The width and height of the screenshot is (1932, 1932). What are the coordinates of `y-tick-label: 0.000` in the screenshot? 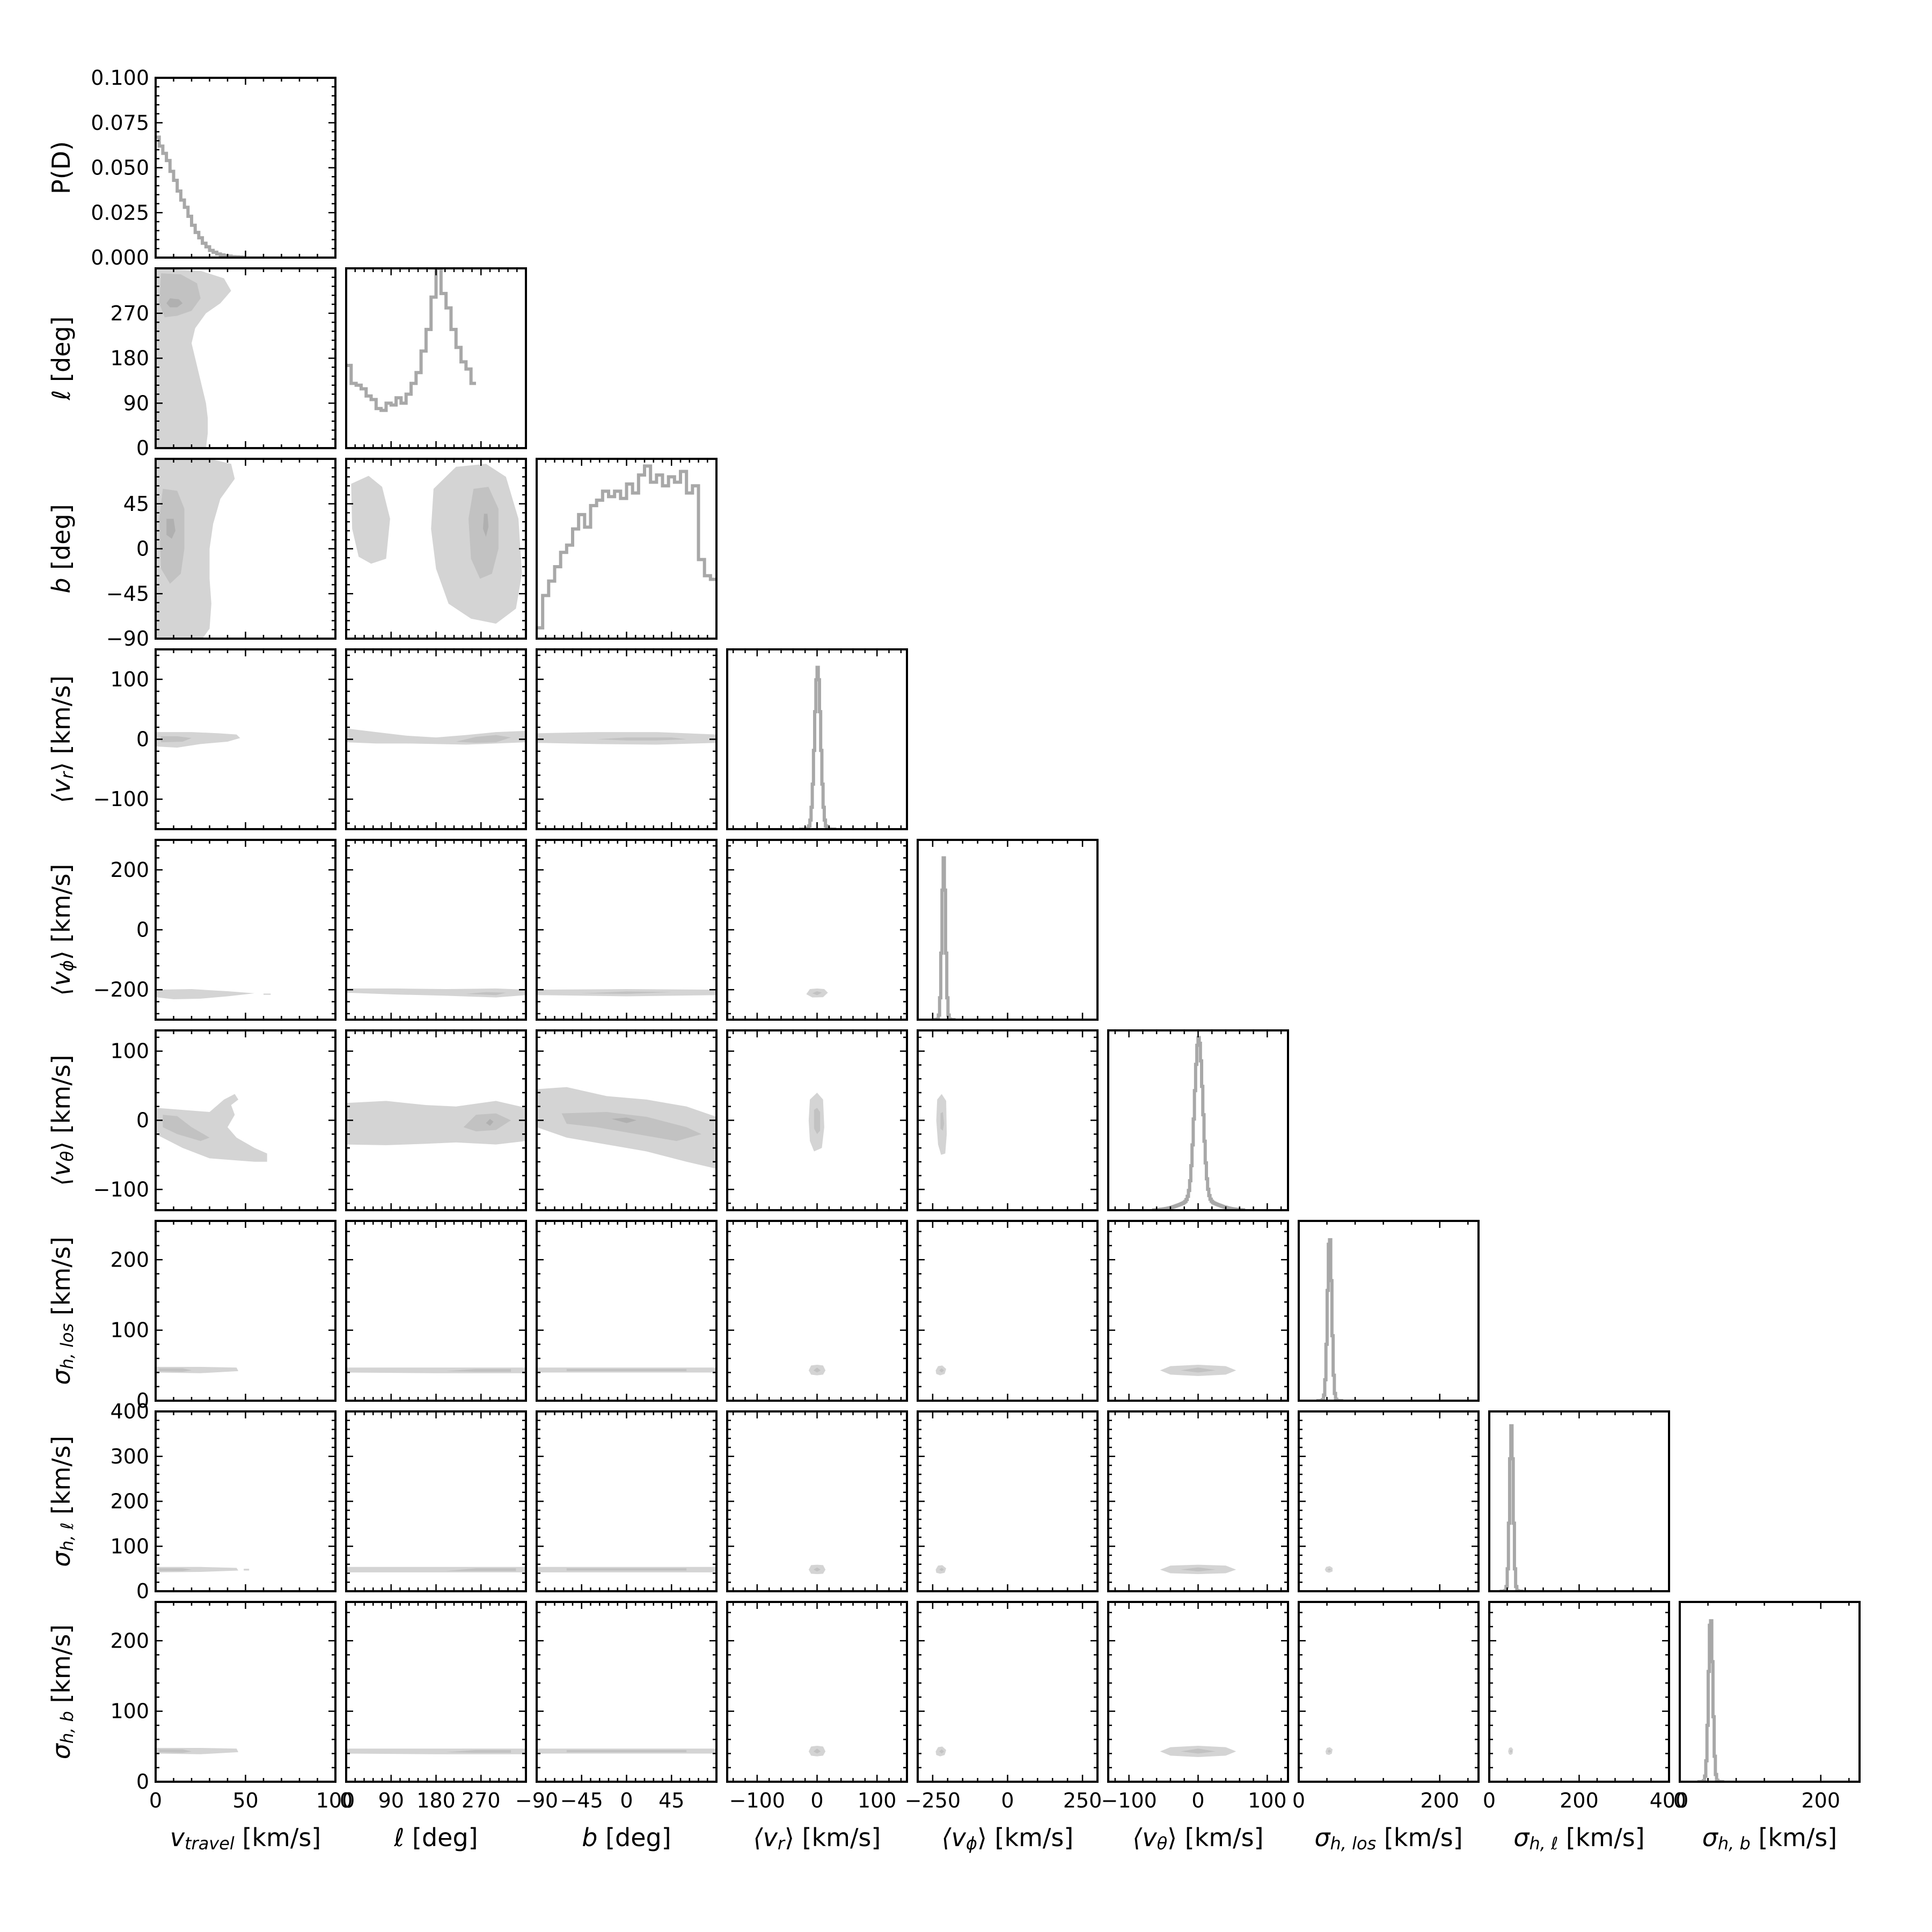 It's located at (120, 257).